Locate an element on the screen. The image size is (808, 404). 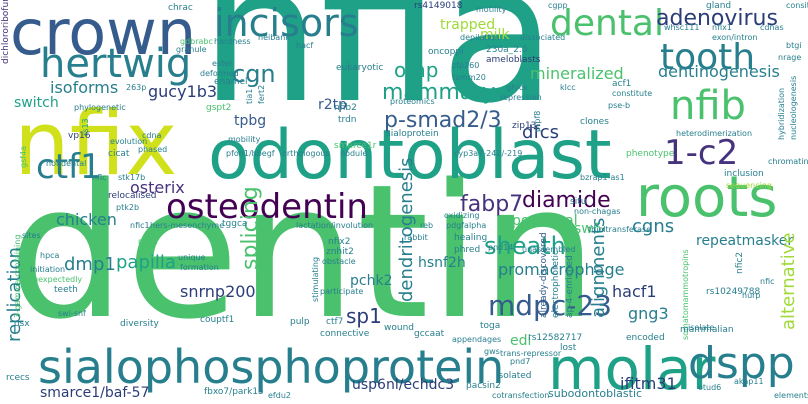
word-smarce1r: smarce1r is located at coordinates (355, 146).